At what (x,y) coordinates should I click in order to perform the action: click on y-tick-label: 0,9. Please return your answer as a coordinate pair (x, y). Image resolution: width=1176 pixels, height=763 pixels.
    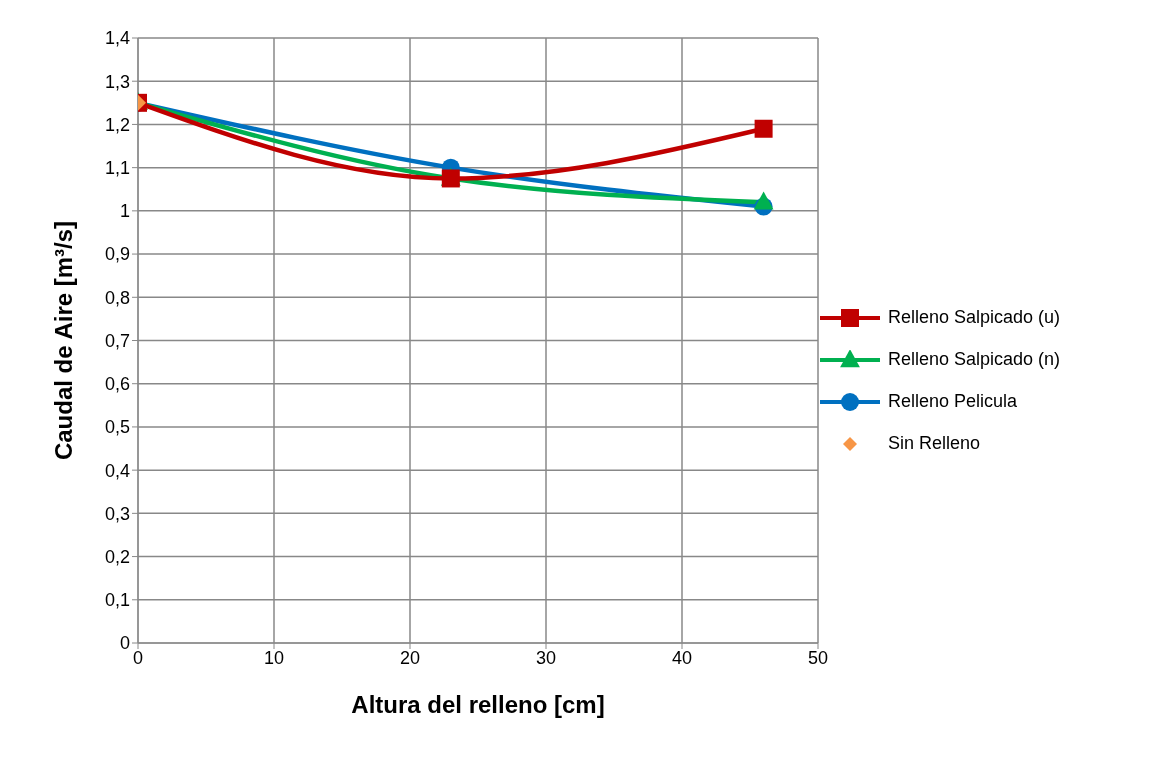
    Looking at the image, I should click on (117, 254).